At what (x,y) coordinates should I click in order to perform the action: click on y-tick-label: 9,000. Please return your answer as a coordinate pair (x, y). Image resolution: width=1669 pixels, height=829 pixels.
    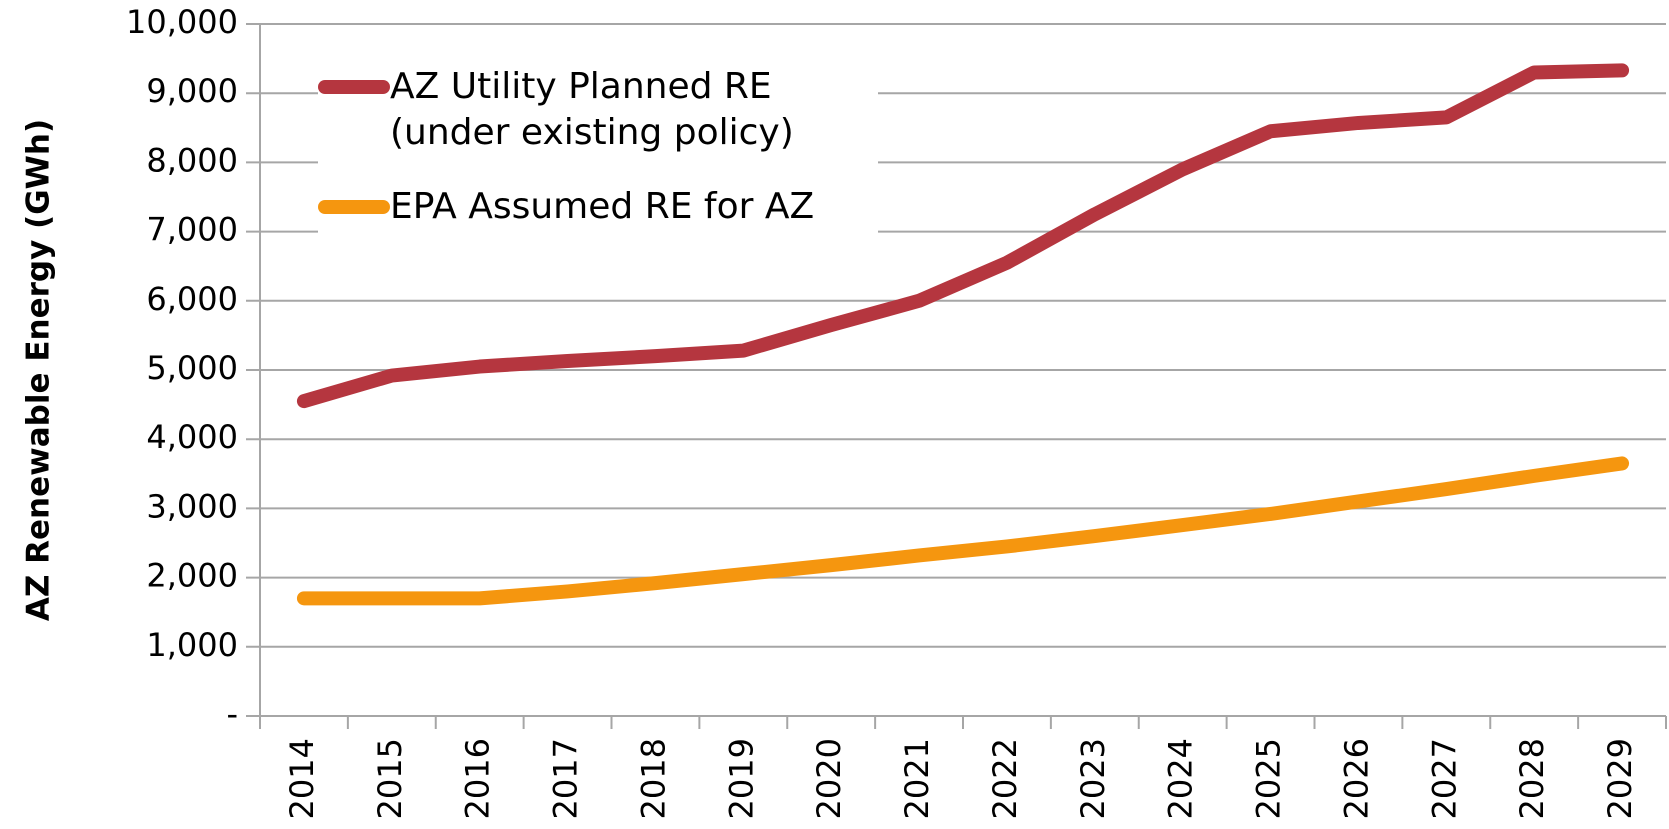
    Looking at the image, I should click on (192, 91).